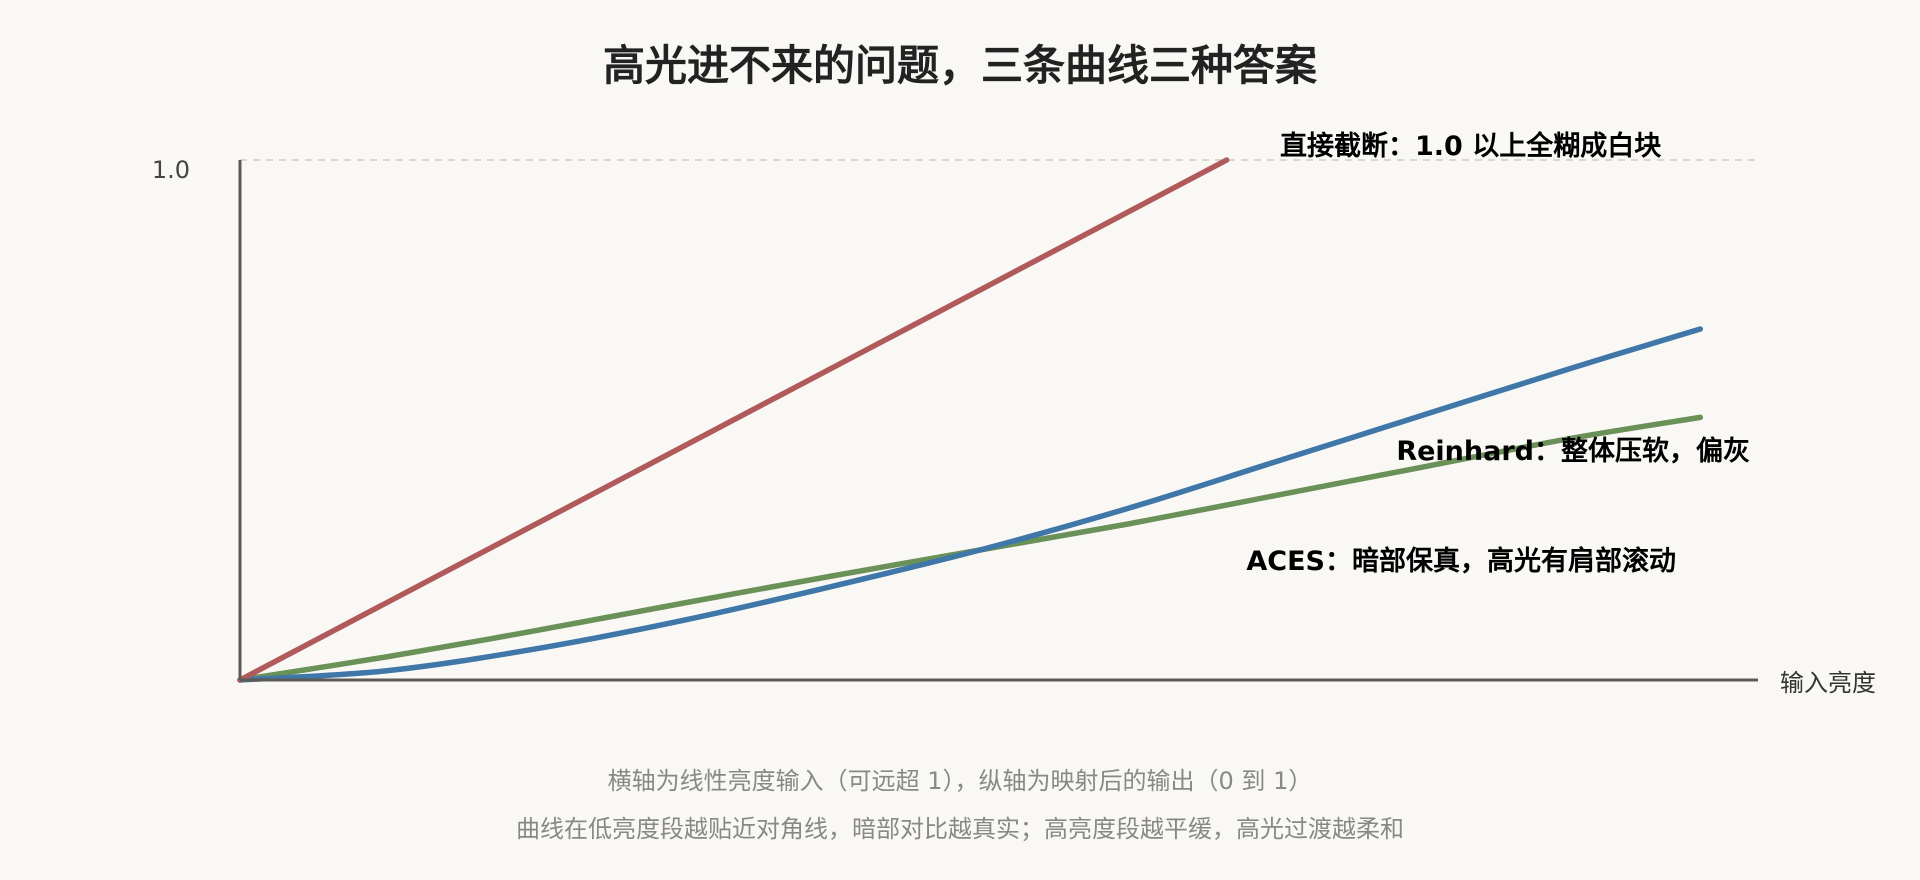 The image size is (1920, 880). I want to click on footnote-line-1: 横轴为线性亮度输入（可远超 1），纵轴为映射后的输出（0 到 1）, so click(960, 781).